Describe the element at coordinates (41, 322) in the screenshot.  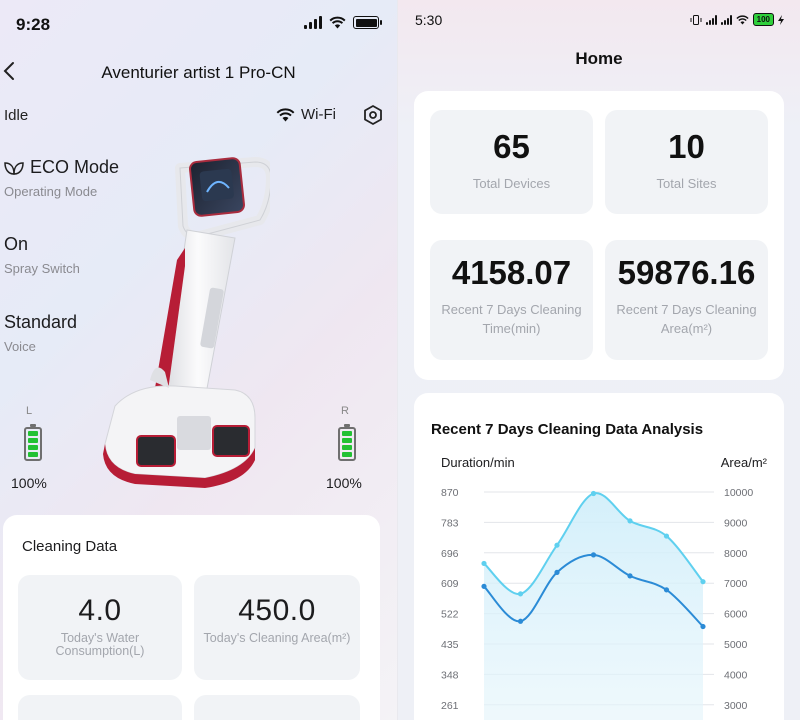
I see `voice-value: Standard` at that location.